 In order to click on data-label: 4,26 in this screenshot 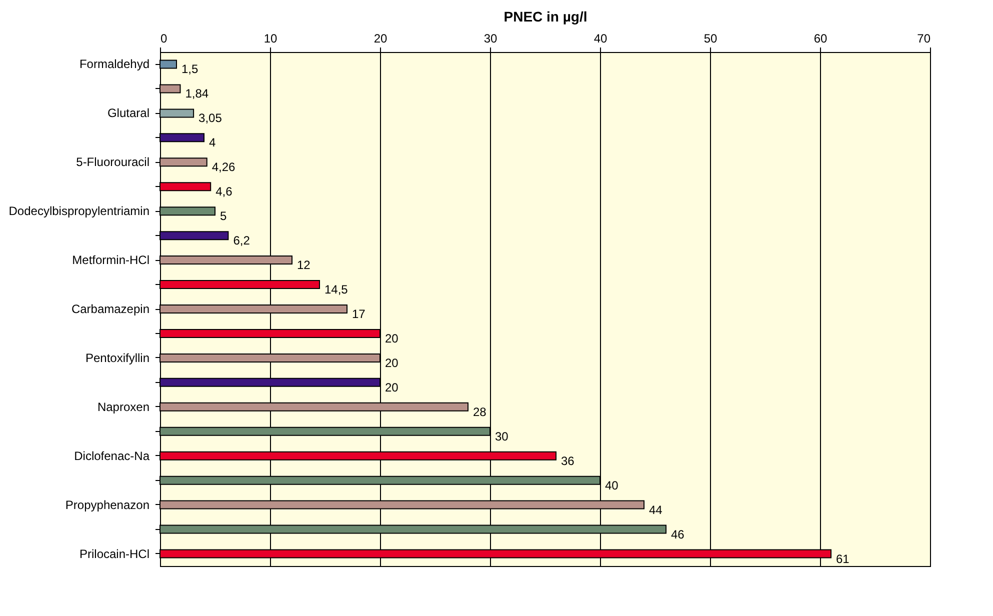, I will do `click(224, 167)`.